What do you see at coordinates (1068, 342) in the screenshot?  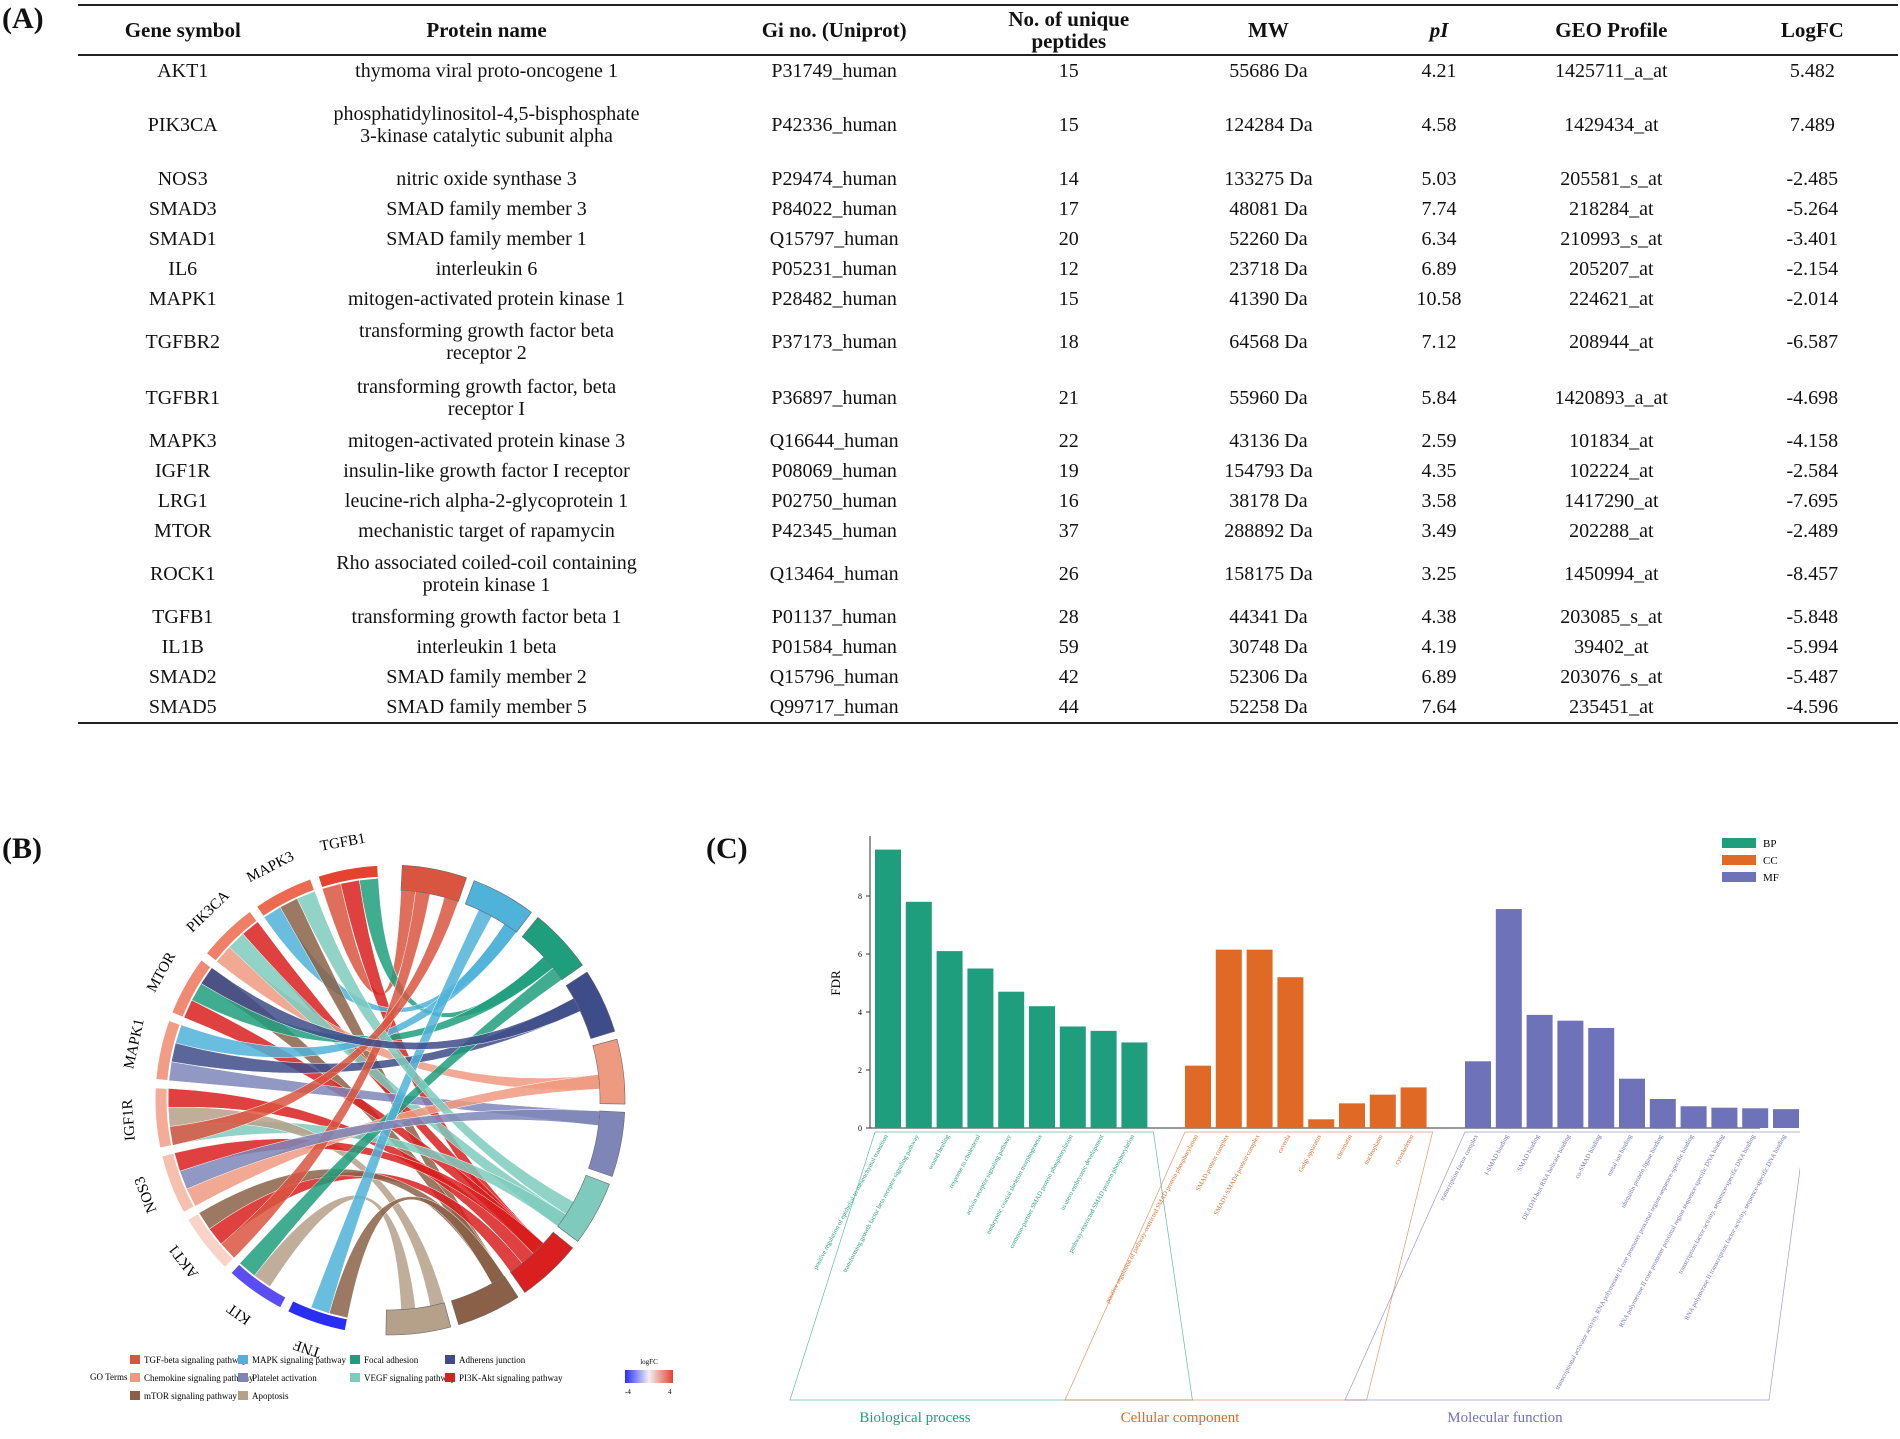 I see `cell-unique-peptides: 18` at bounding box center [1068, 342].